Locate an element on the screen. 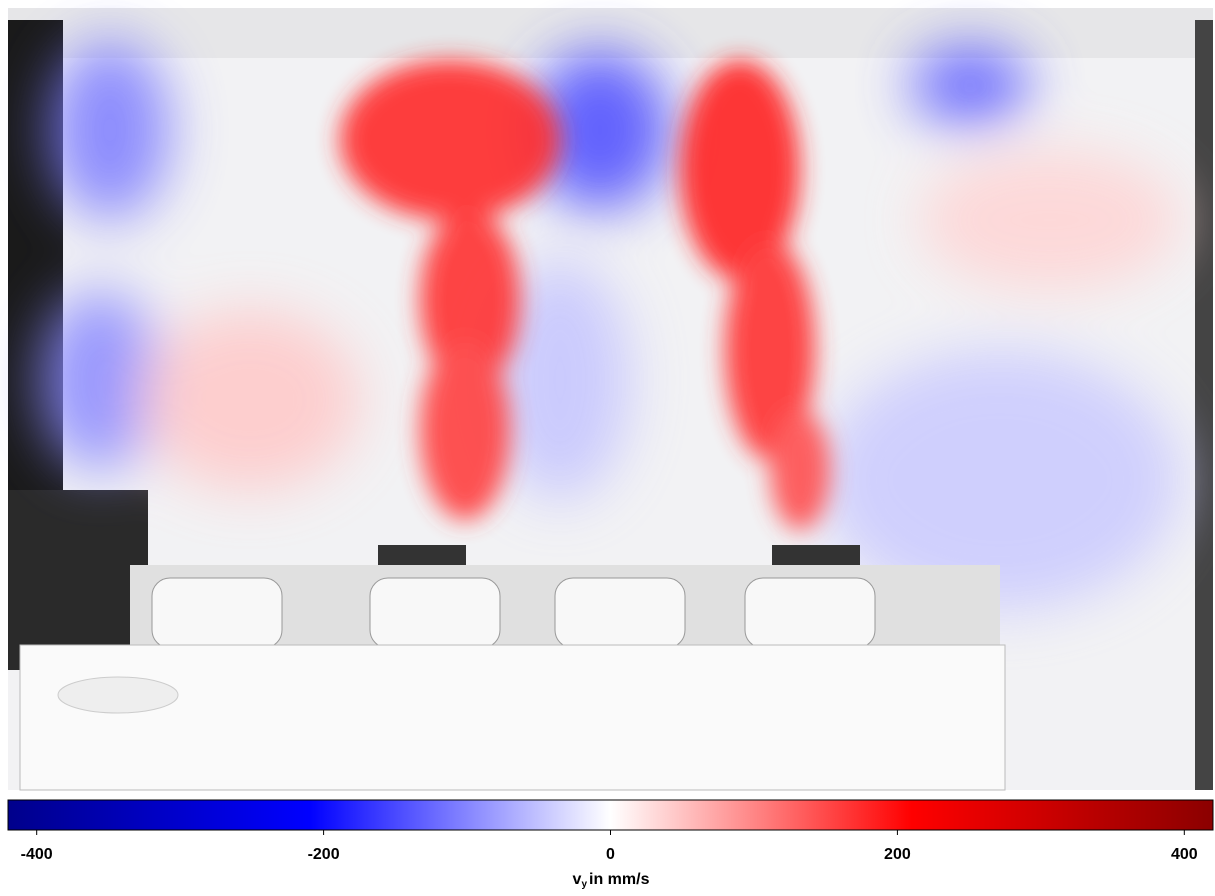 The image size is (1215, 896). tick-label: -400 is located at coordinates (37, 854).